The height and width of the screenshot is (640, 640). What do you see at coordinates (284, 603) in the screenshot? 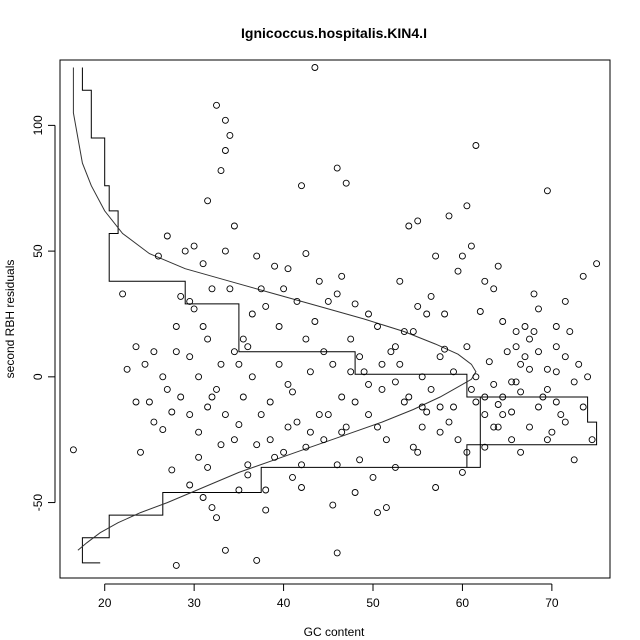
I see `x-tick-label: 40` at bounding box center [284, 603].